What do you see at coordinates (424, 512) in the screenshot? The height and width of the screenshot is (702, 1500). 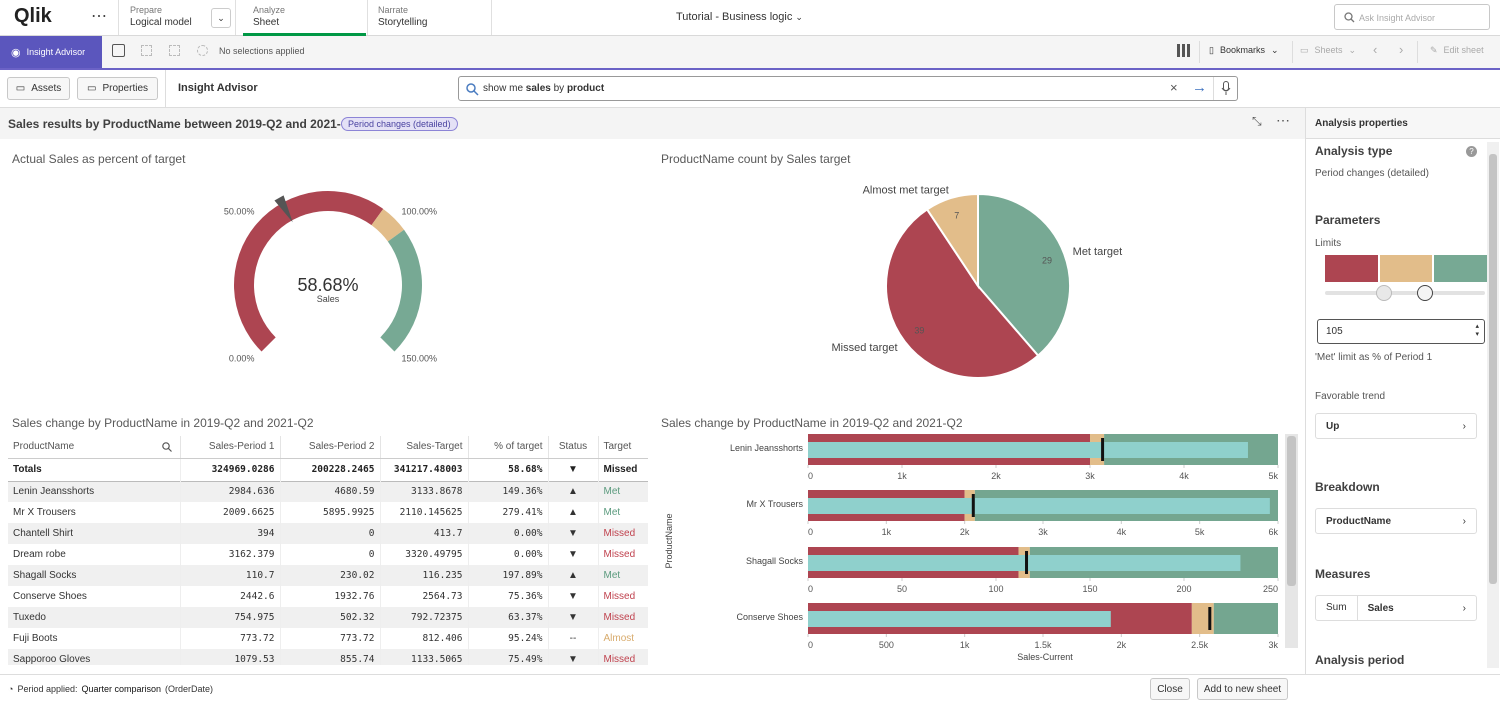 I see `cell: 2110.145625` at bounding box center [424, 512].